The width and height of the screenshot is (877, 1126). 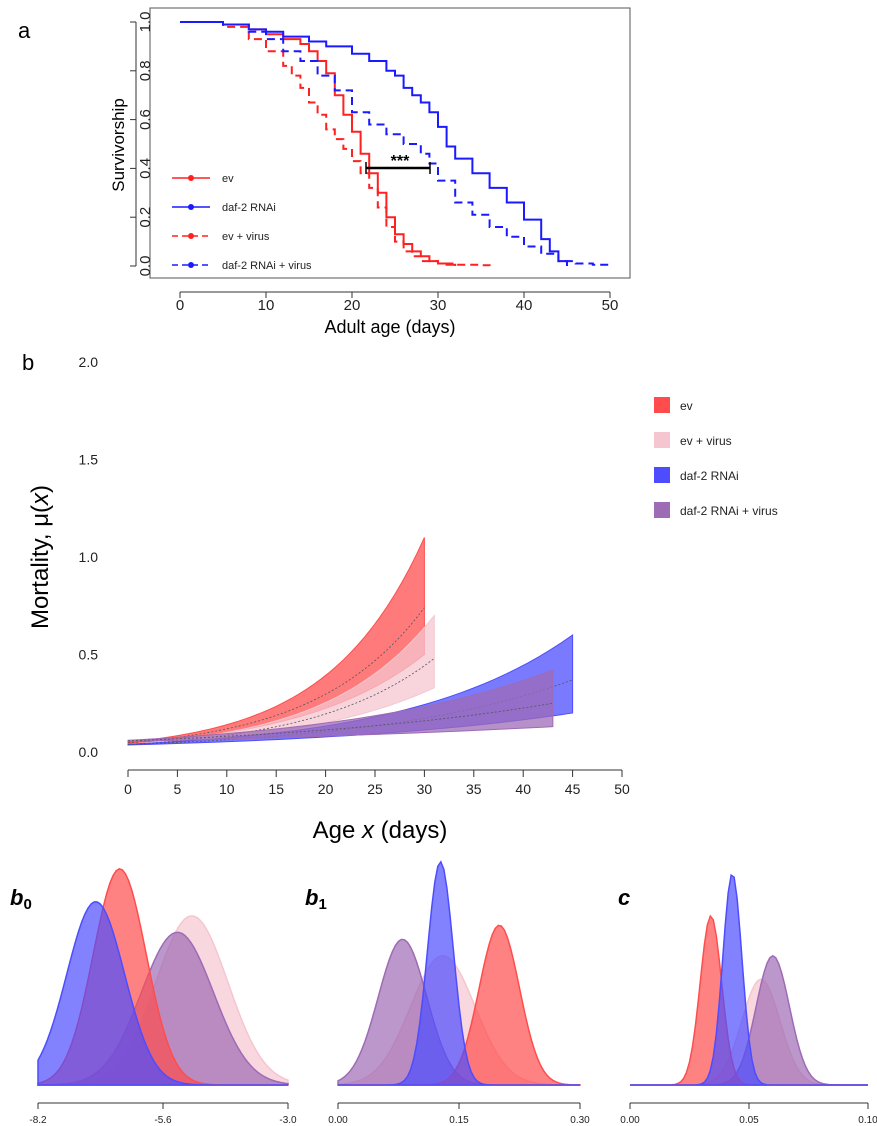 I want to click on legend-swatch-ev-virus, so click(x=662, y=440).